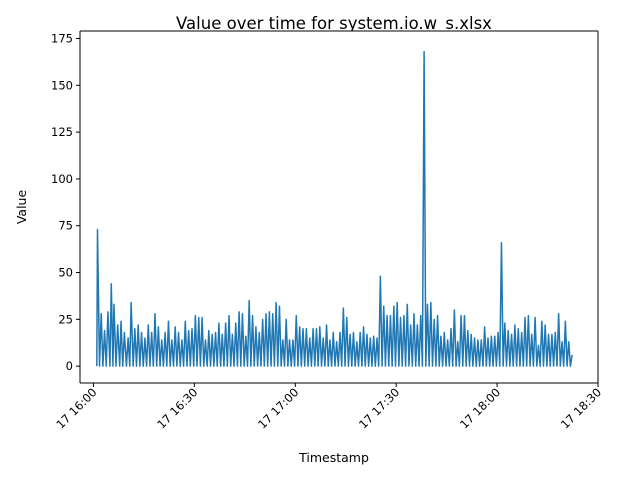  I want to click on y-tick-label: 125, so click(62, 132).